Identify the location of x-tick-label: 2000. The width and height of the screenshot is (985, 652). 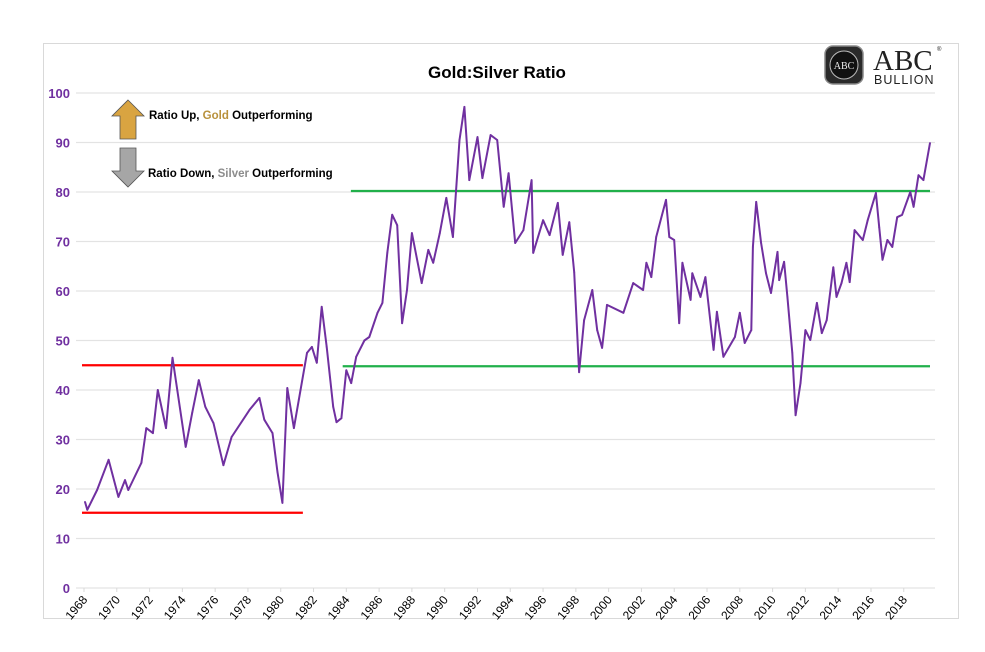
(601, 608).